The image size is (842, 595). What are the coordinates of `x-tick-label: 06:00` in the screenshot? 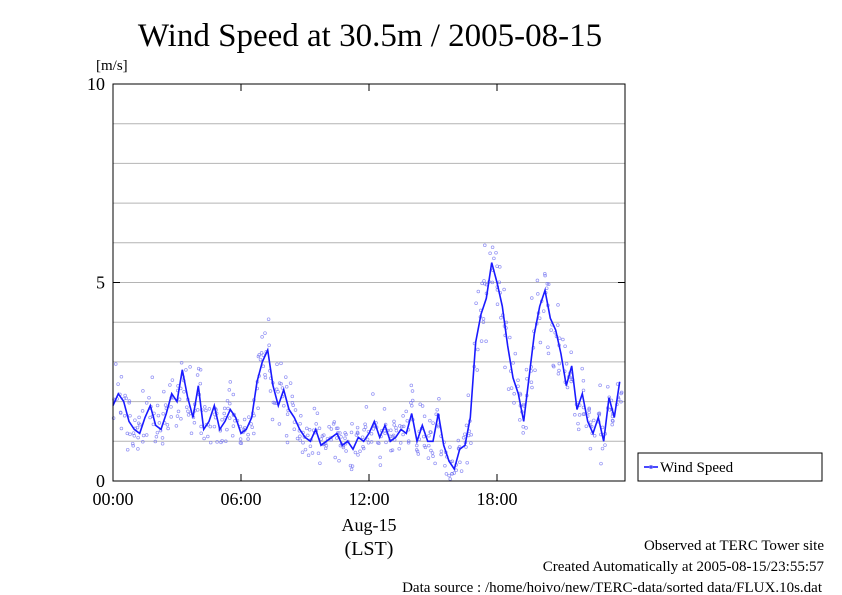 It's located at (240, 499).